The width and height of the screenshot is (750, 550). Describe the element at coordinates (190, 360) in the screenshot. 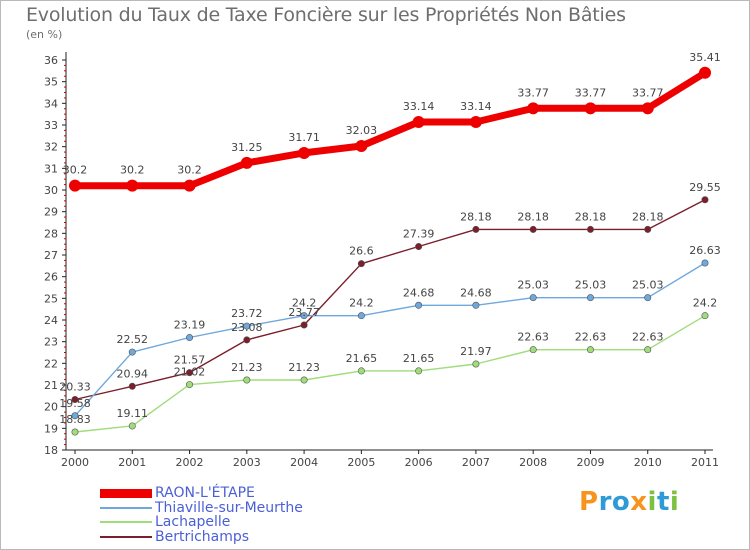

I see `data-label: 21.57` at that location.